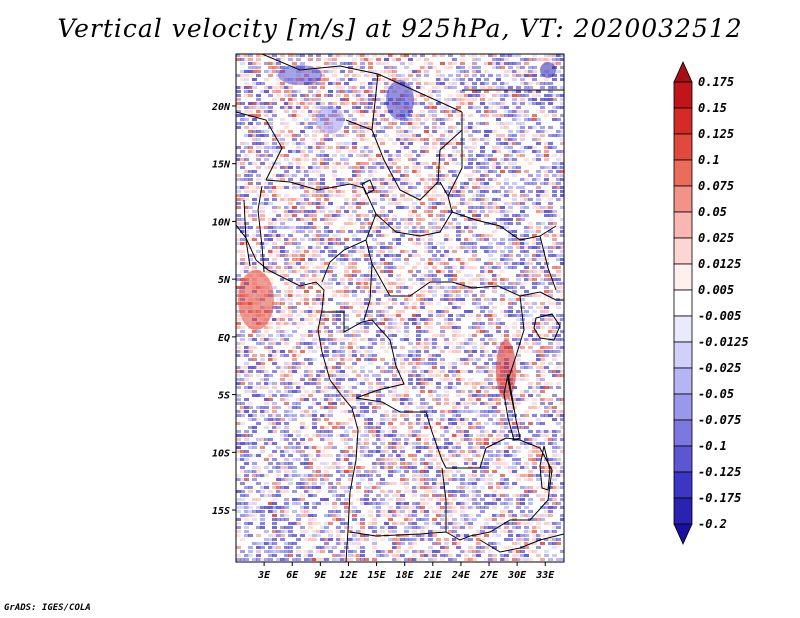  I want to click on colorbar-label: -0.05, so click(716, 394).